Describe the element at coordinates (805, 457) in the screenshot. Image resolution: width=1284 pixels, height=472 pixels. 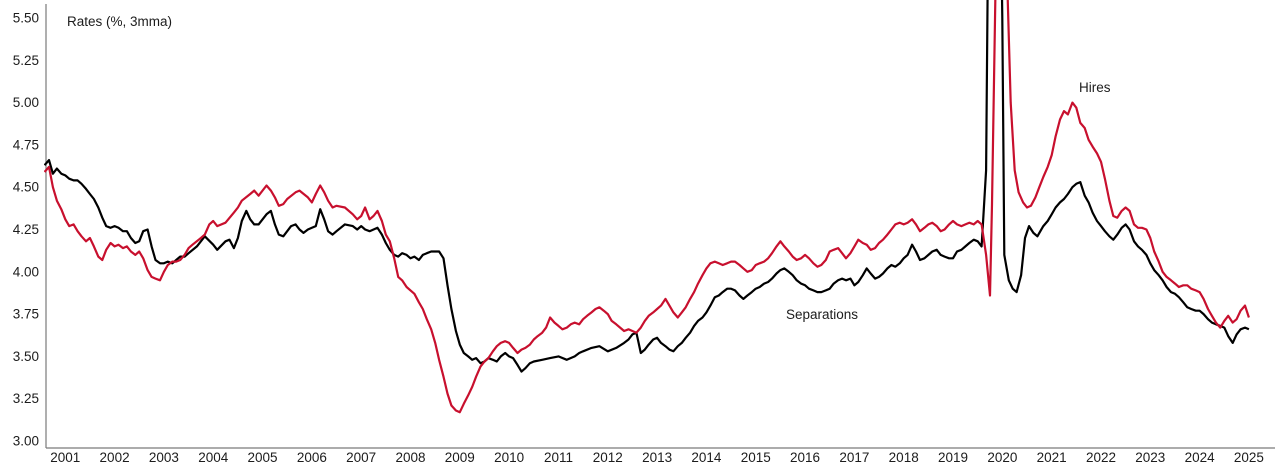
I see `x-tick-label: 2016` at that location.